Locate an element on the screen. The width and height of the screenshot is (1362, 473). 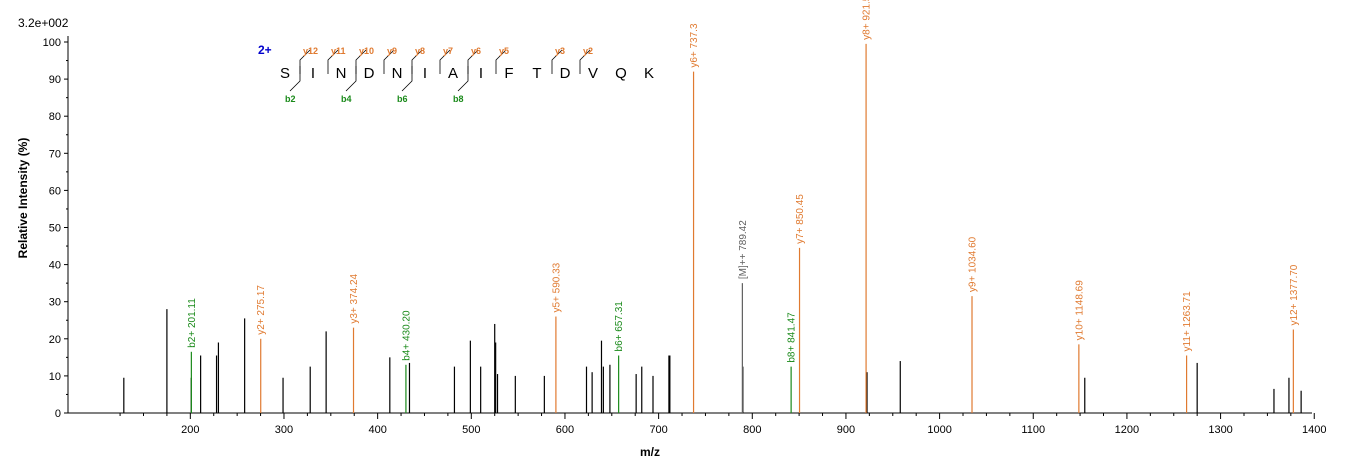
residue: T is located at coordinates (536, 73).